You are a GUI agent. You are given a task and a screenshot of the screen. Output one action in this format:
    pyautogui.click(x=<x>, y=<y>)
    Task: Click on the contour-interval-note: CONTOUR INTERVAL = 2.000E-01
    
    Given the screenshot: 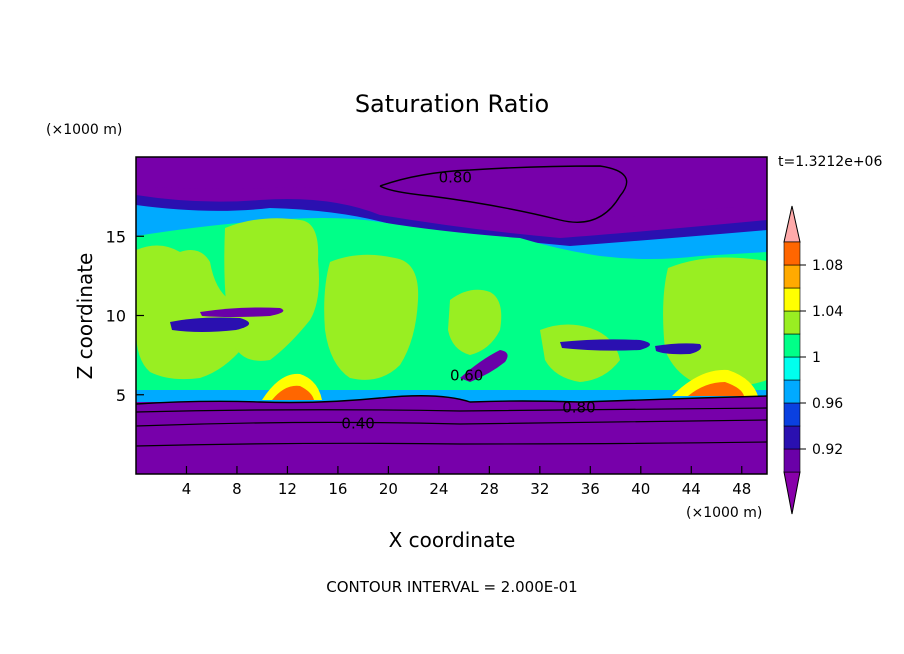 What is the action you would take?
    pyautogui.click(x=451, y=587)
    